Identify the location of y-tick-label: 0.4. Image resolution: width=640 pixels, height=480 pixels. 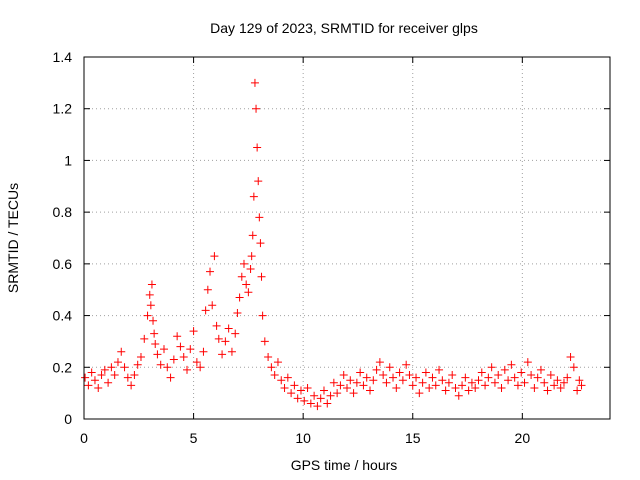
(63, 316).